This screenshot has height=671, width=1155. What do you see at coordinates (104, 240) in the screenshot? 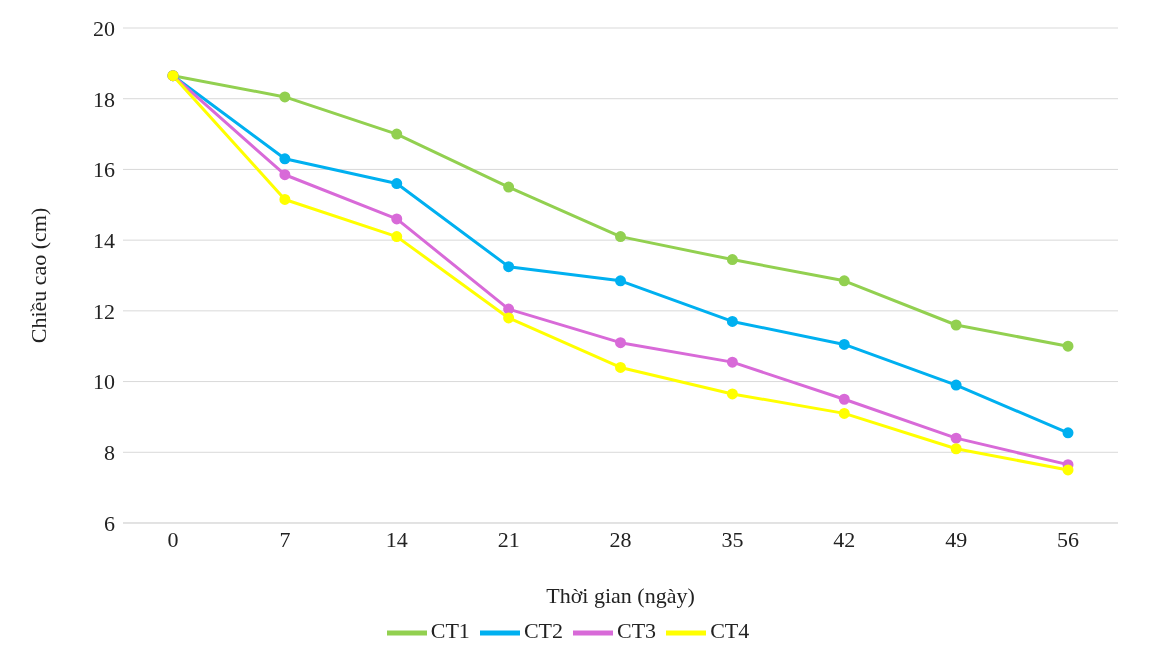
I see `y-tick-label: 14` at bounding box center [104, 240].